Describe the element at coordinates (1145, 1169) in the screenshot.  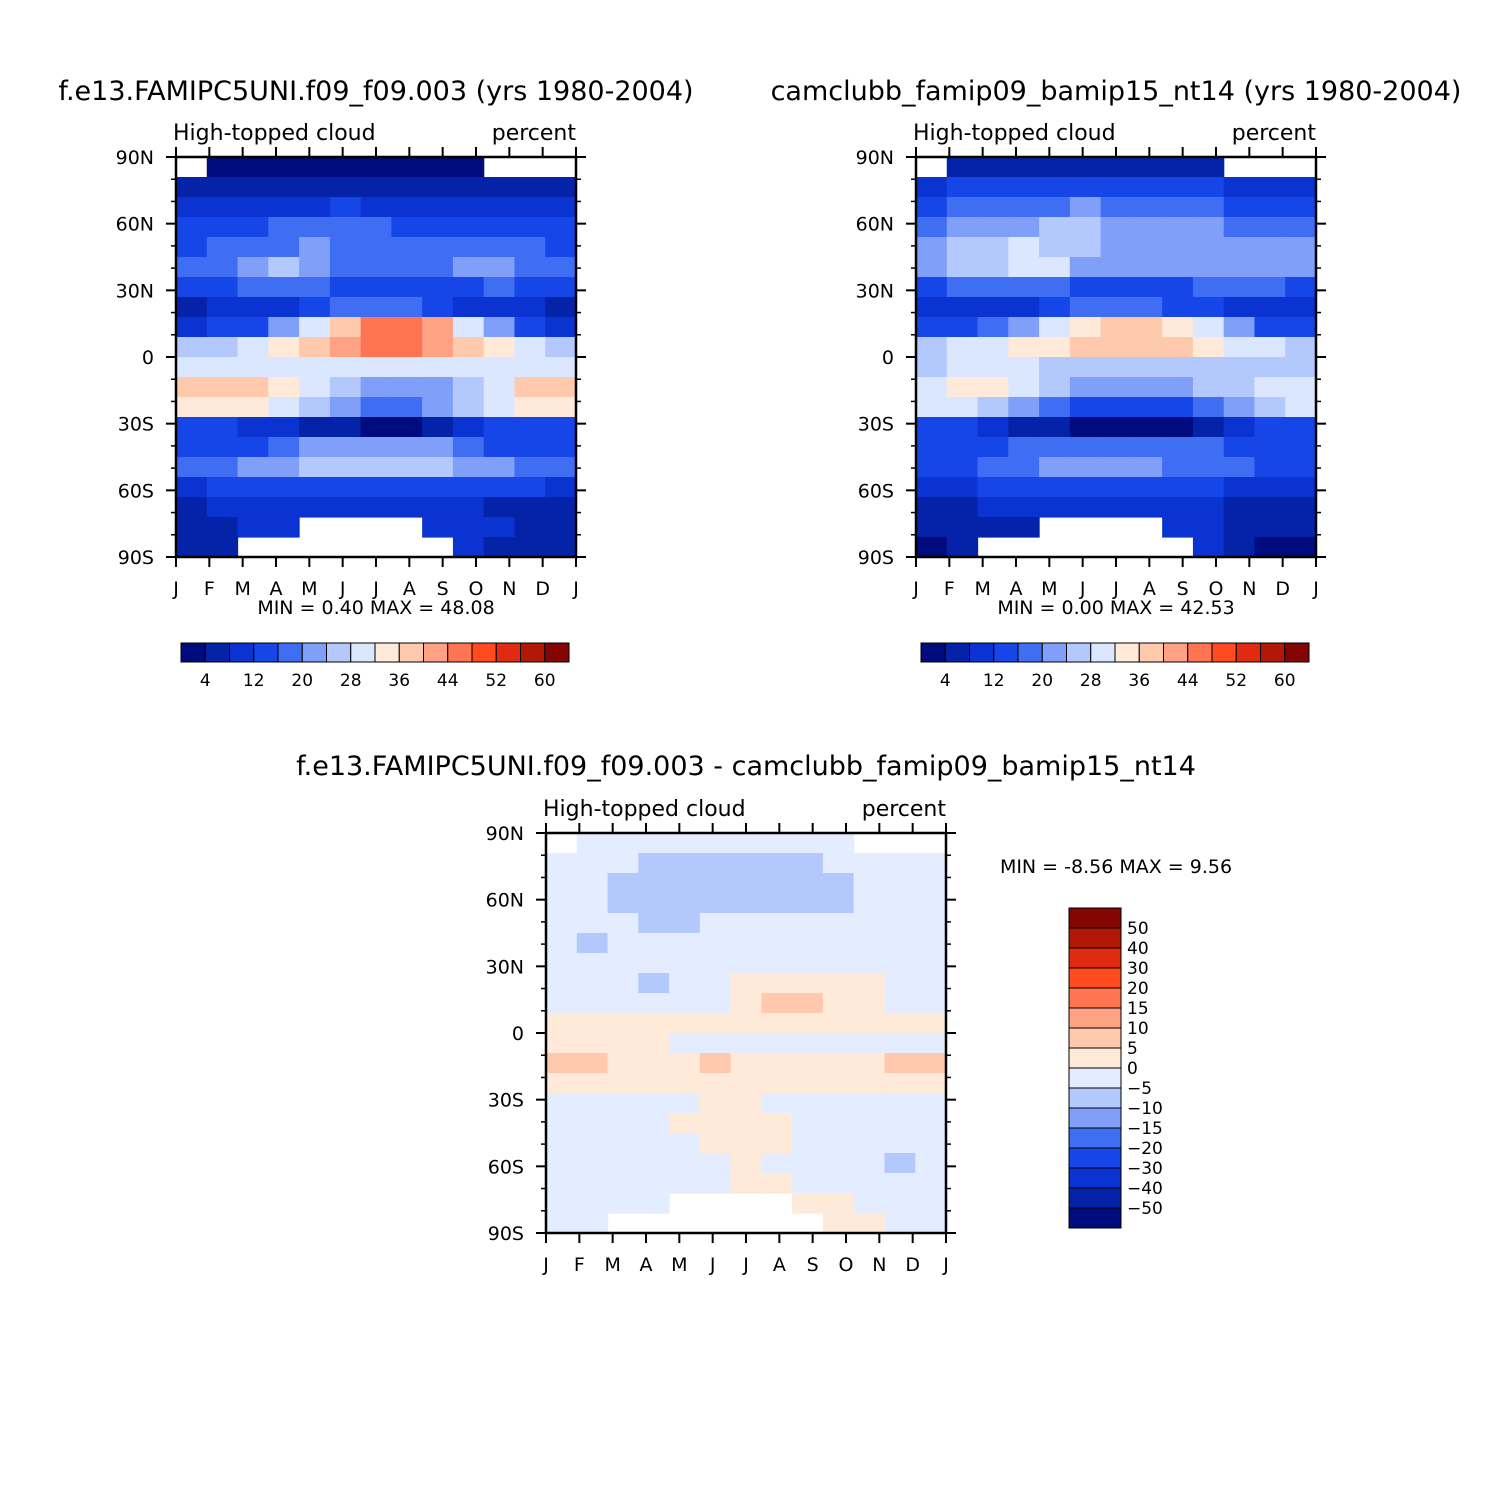
I see `colorbar-label: −30` at that location.